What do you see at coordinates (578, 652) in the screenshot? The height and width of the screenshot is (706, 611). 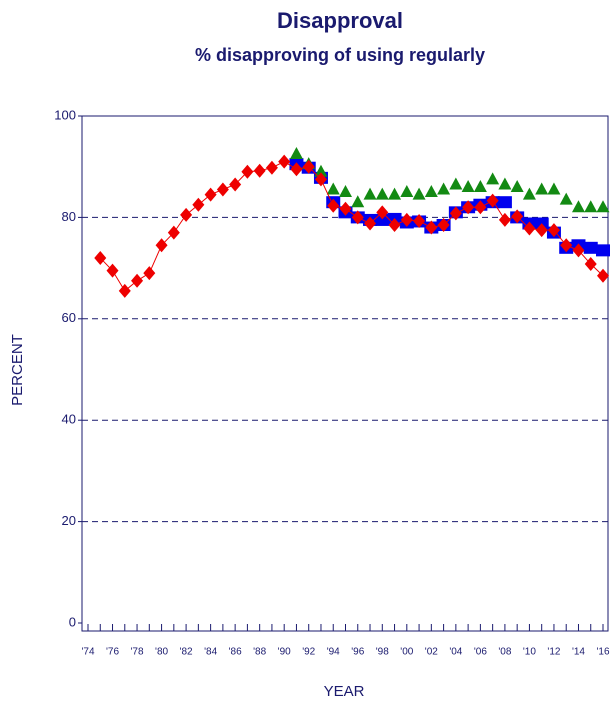 I see `x-tick-label: '14` at bounding box center [578, 652].